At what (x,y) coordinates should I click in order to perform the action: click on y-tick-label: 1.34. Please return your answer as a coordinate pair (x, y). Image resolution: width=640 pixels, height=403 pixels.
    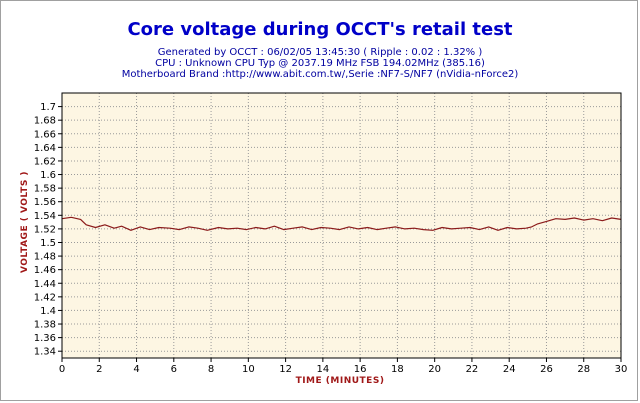
    Looking at the image, I should click on (45, 352).